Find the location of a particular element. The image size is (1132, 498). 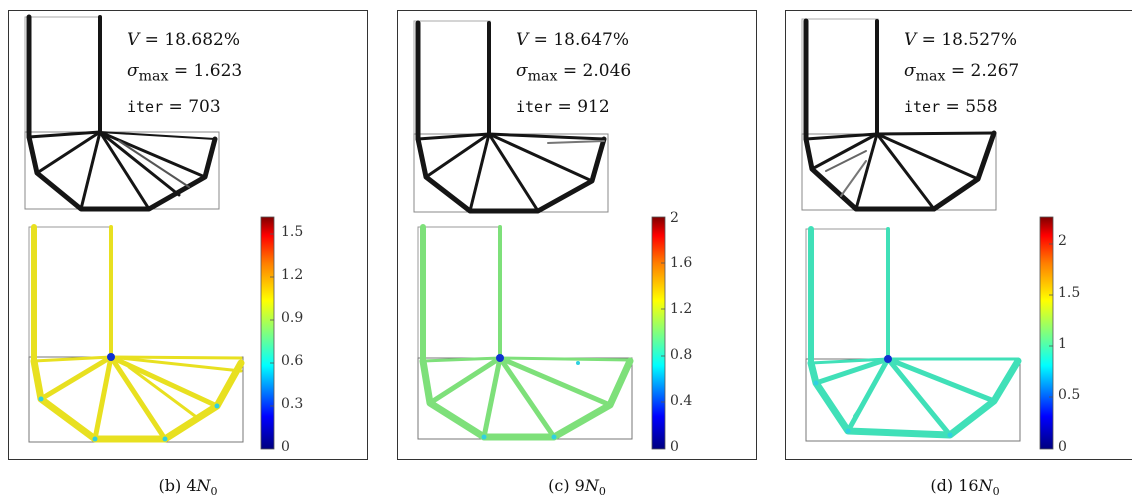

colorbar-tick-label: 1 is located at coordinates (1062, 344).